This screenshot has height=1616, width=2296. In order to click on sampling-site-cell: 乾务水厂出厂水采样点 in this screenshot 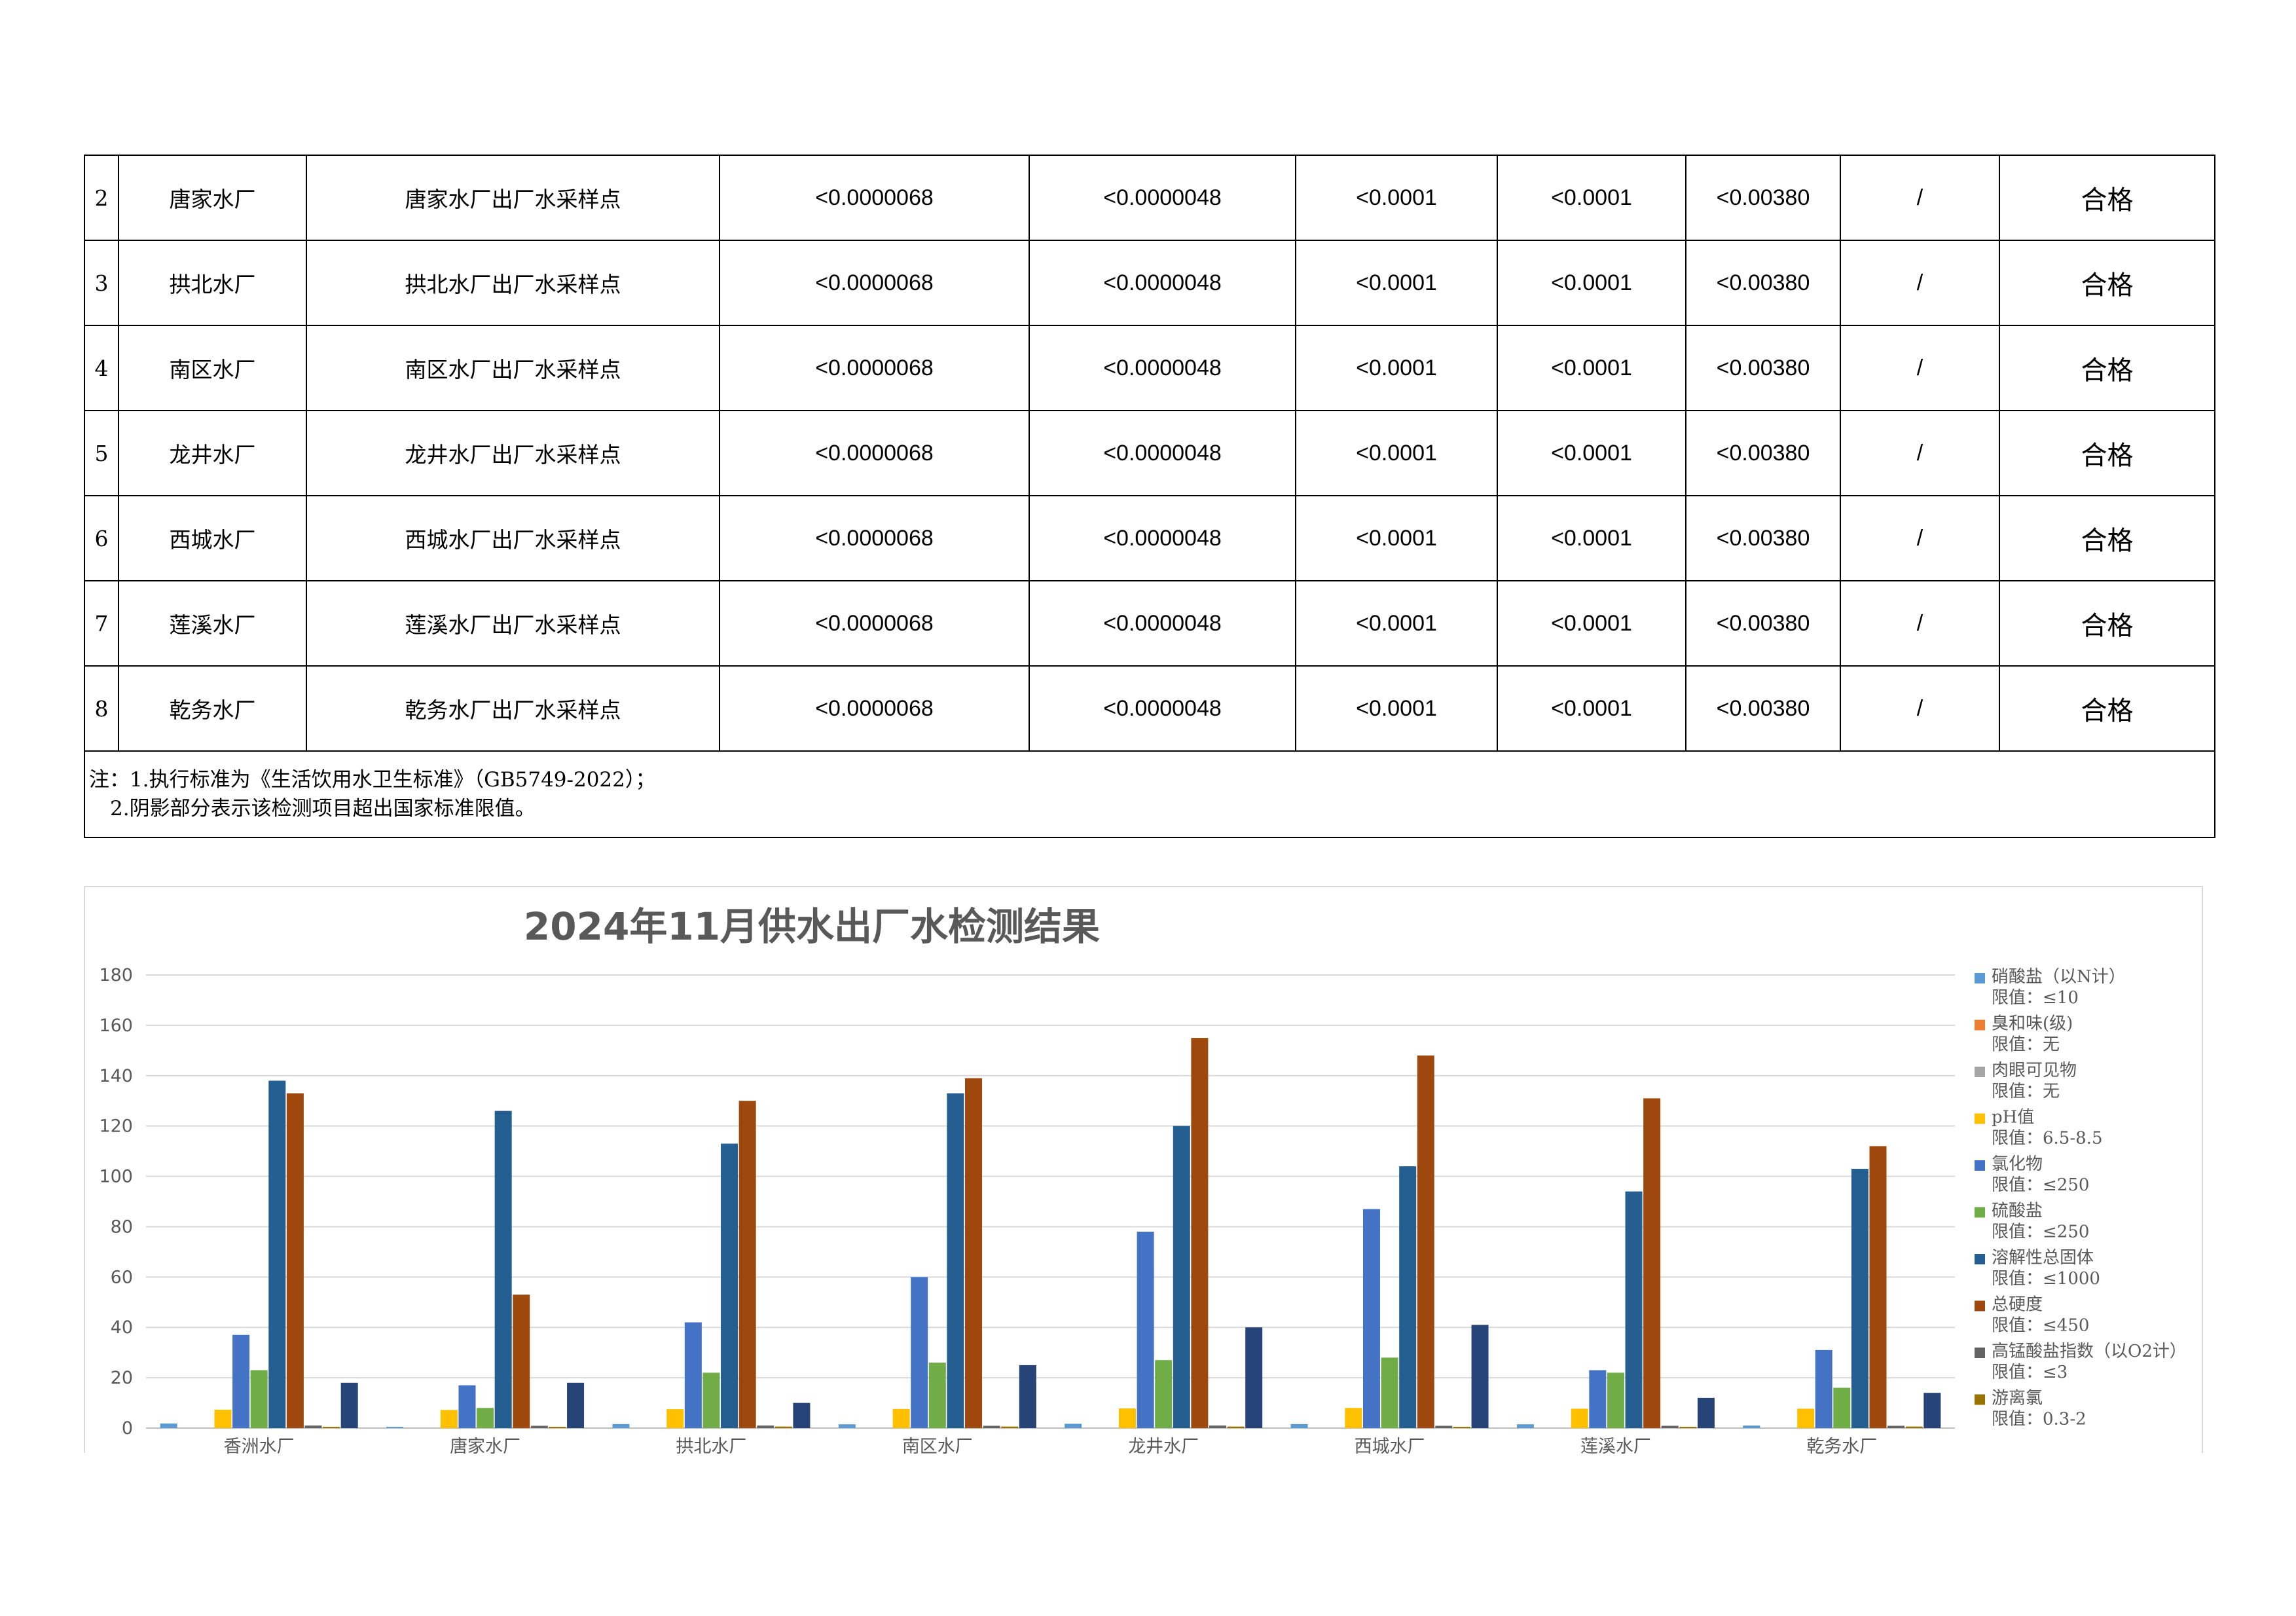, I will do `click(513, 708)`.